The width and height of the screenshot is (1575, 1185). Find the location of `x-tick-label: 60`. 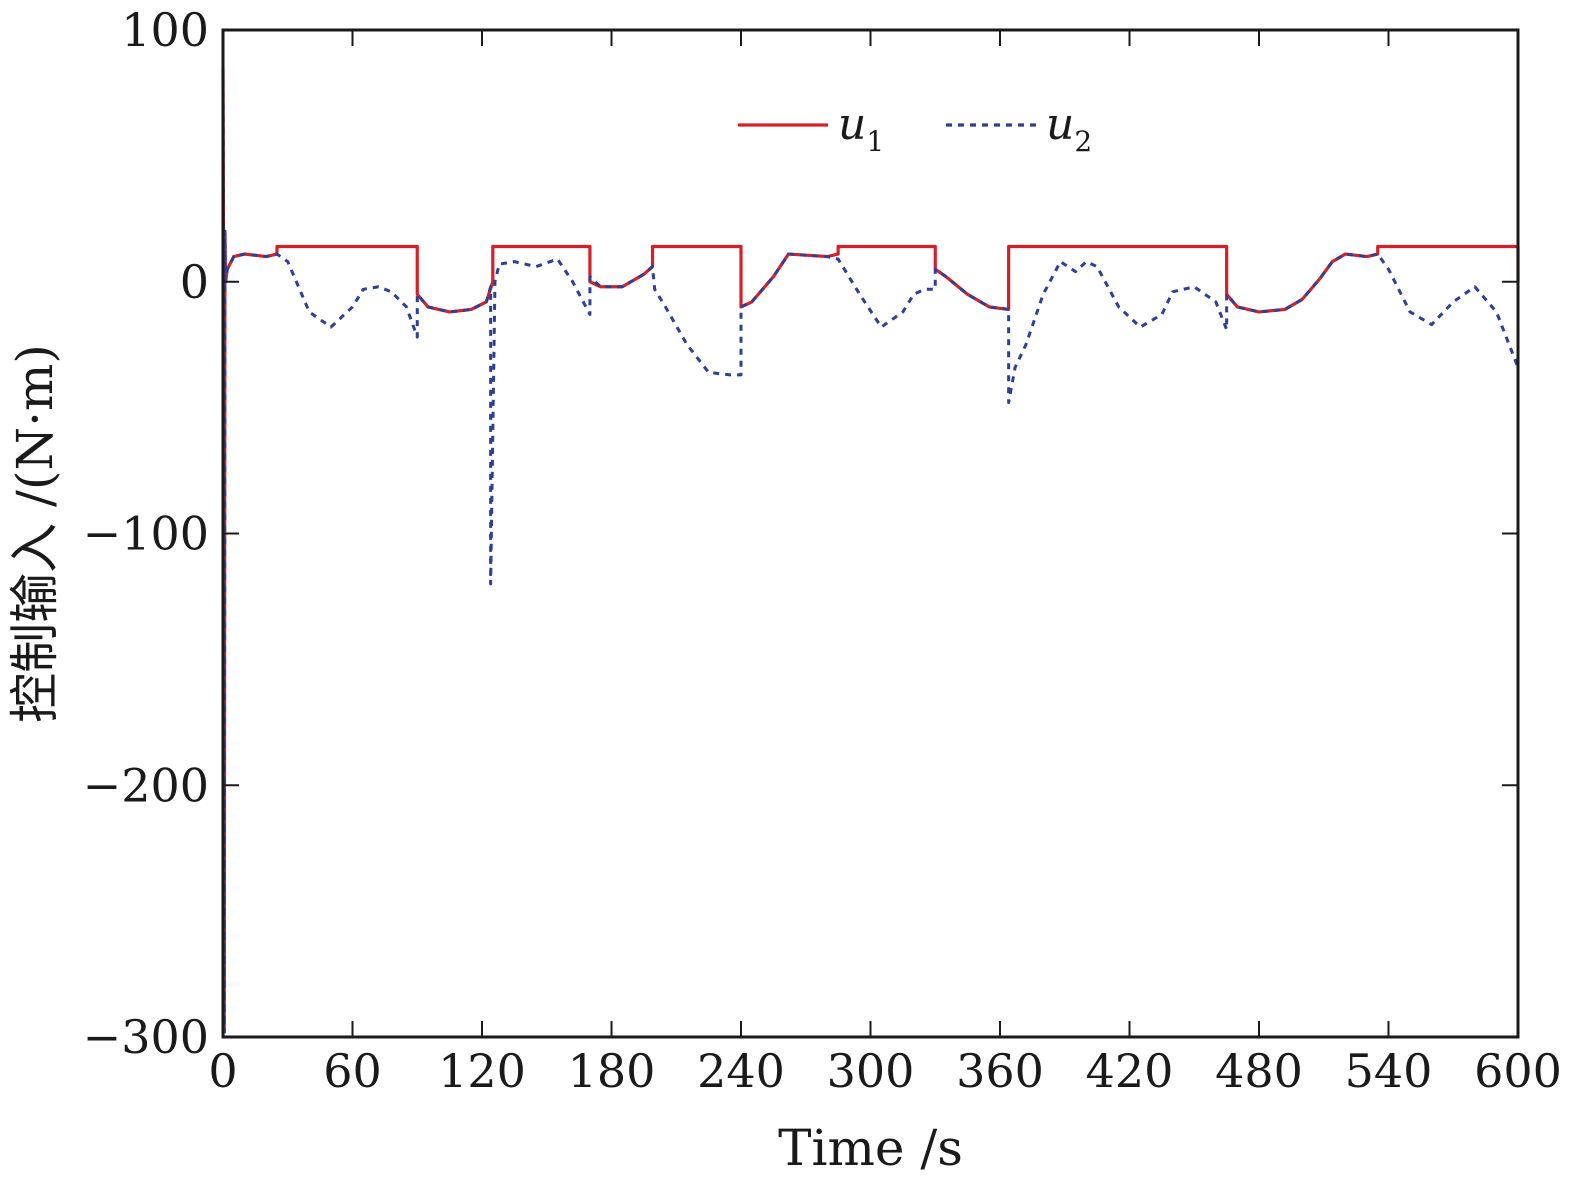

x-tick-label: 60 is located at coordinates (352, 1071).